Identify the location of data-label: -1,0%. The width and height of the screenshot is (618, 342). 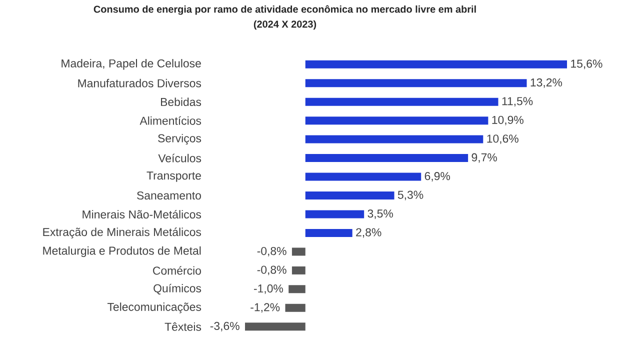
(268, 289).